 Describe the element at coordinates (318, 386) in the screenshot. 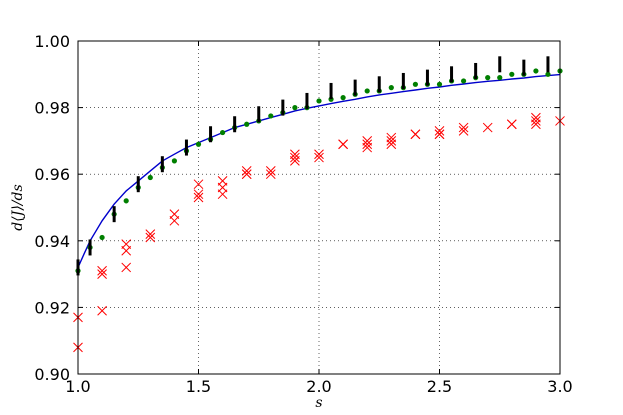

I see `x-tick-label: 2.0` at that location.